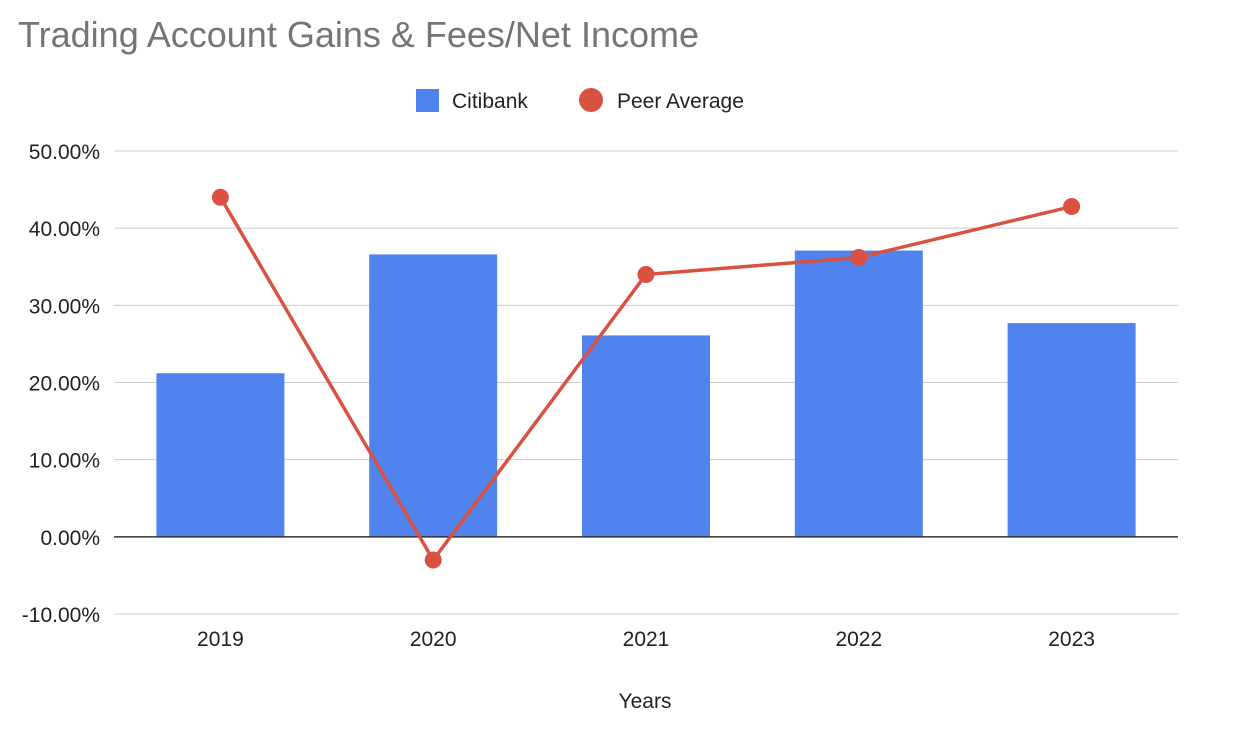  I want to click on y-tick-label: 20.00%, so click(64, 384).